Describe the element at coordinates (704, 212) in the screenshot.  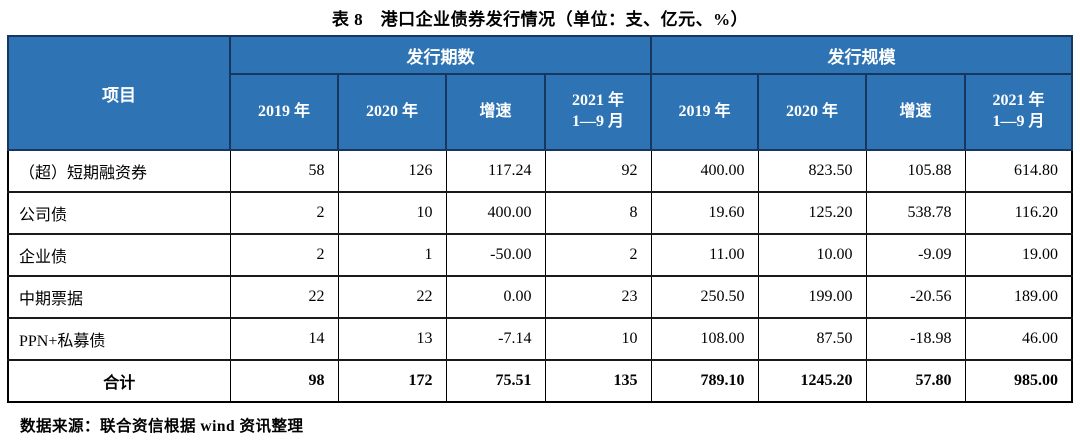
I see `cell-value: 19.60` at that location.